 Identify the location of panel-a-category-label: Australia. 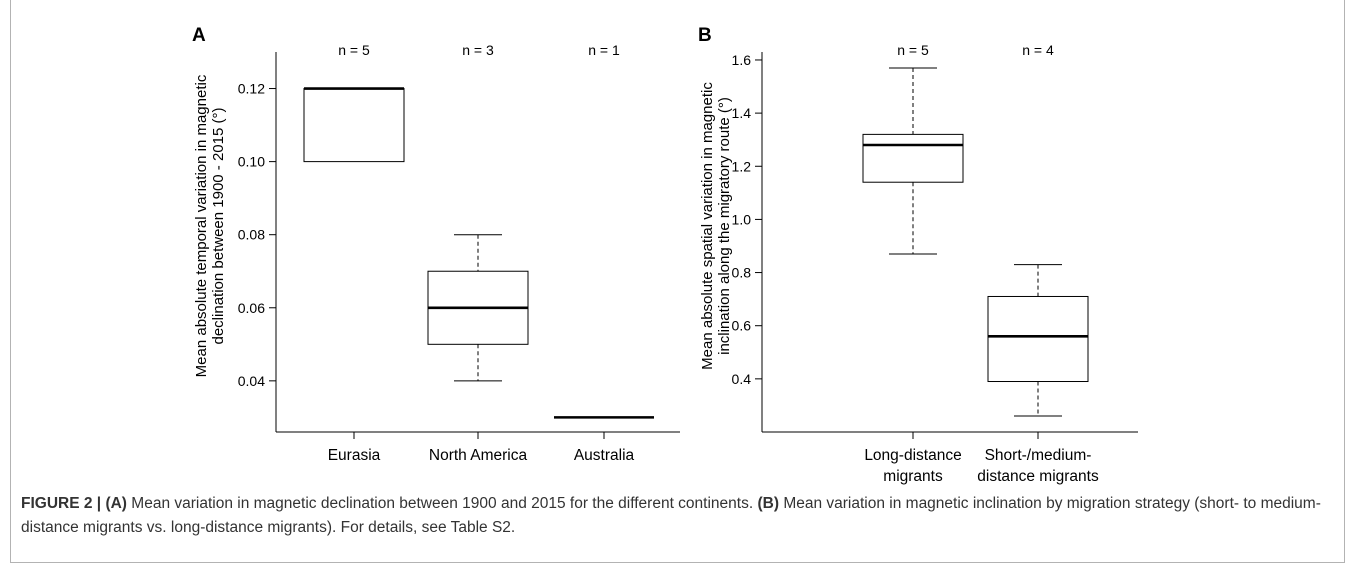
(604, 455).